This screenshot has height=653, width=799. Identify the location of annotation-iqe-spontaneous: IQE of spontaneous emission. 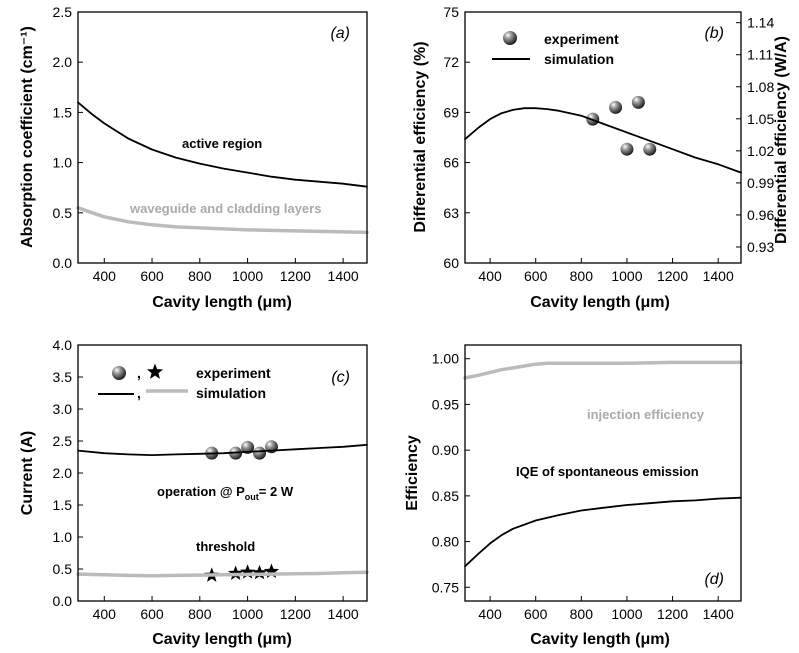
(607, 471).